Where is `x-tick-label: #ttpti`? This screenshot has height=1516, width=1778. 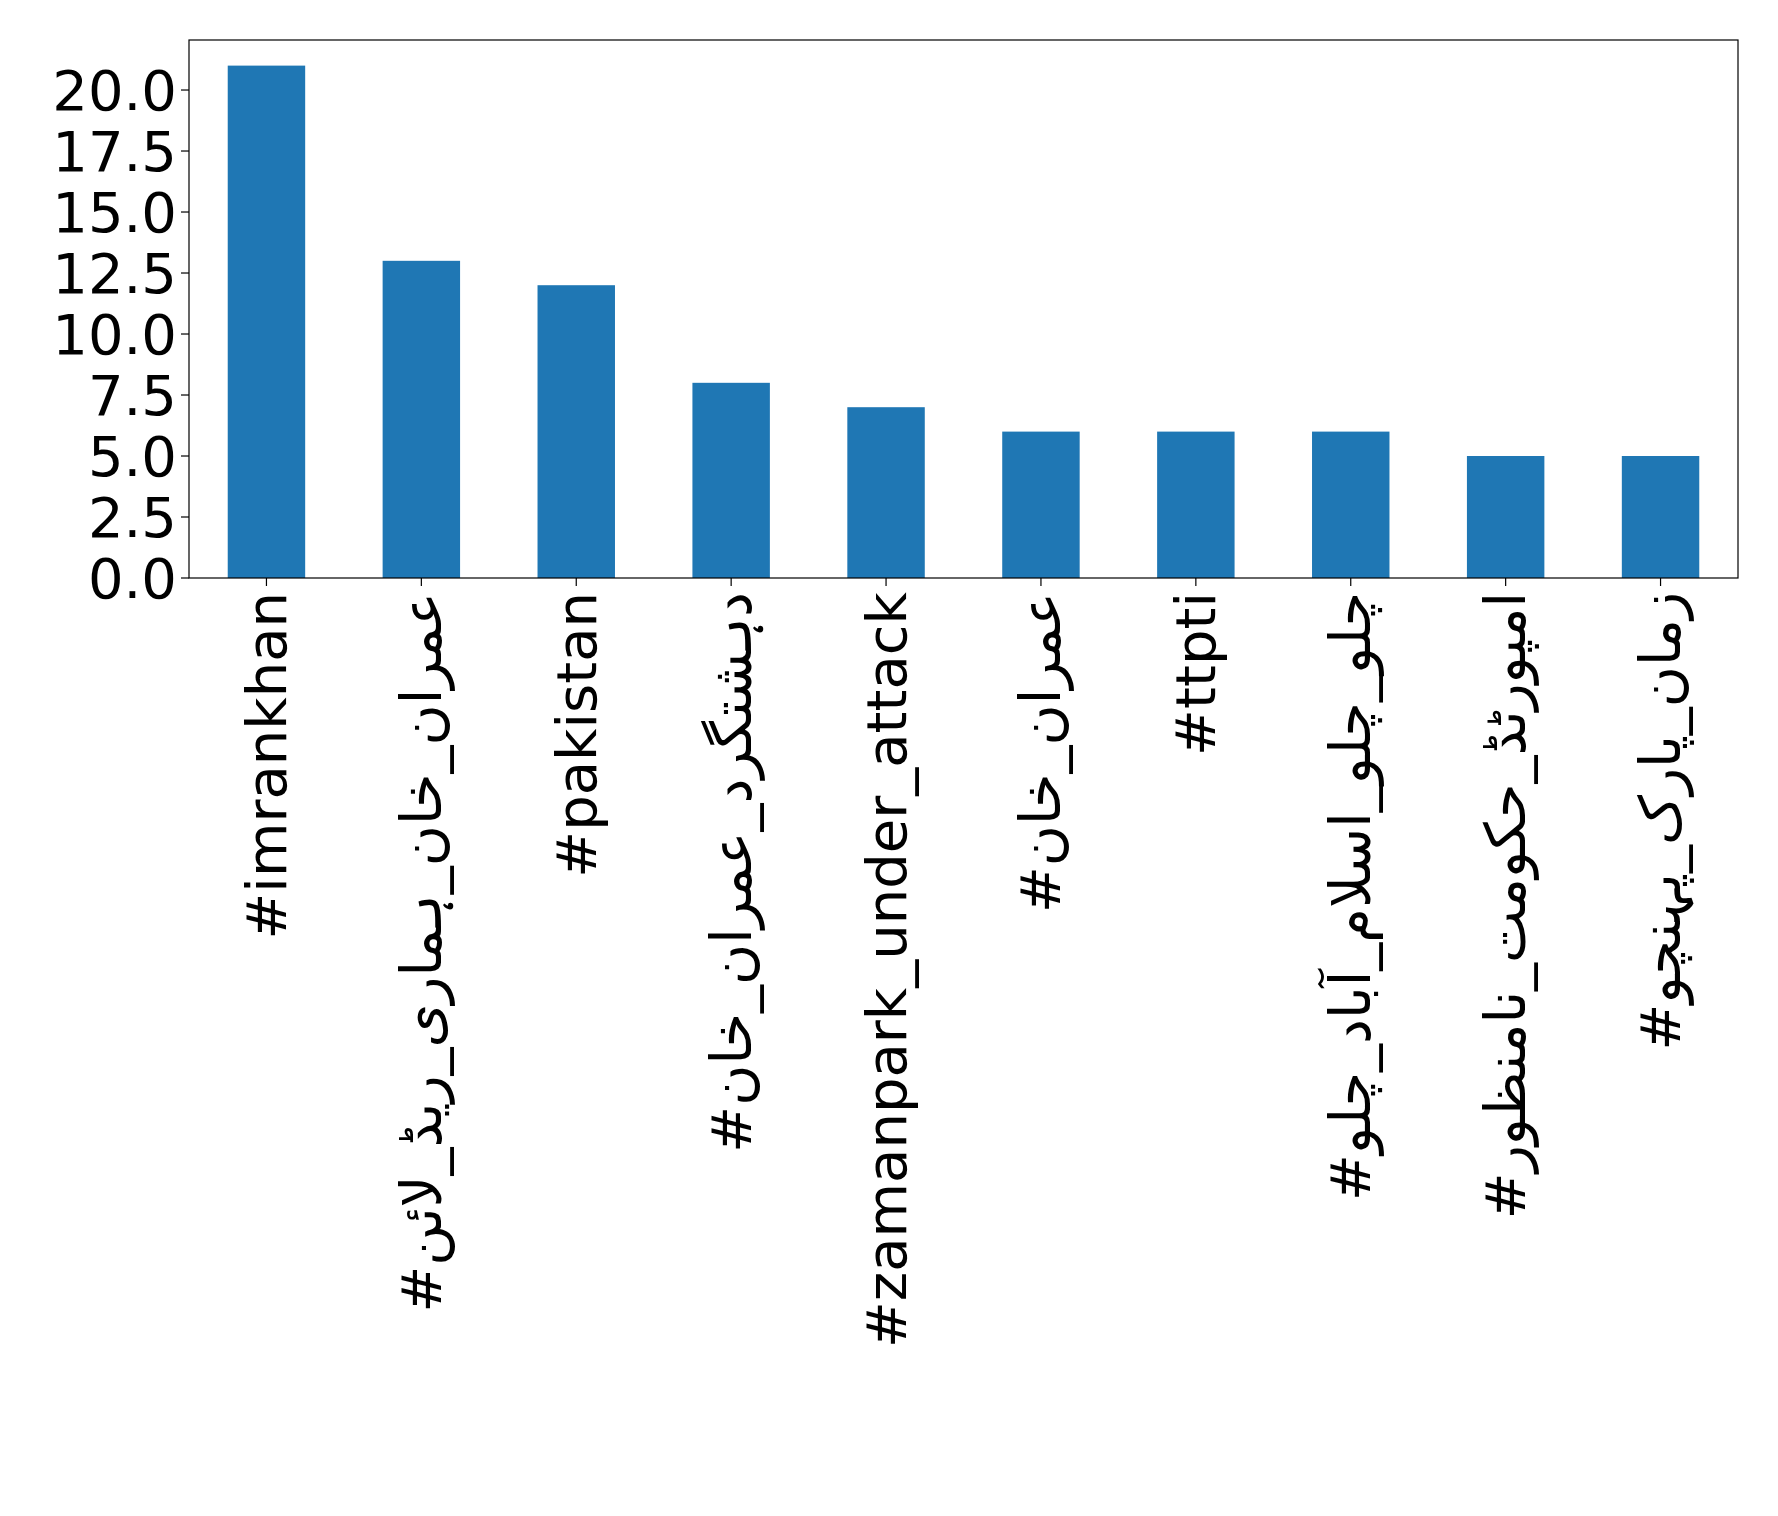 x-tick-label: #ttpti is located at coordinates (1196, 674).